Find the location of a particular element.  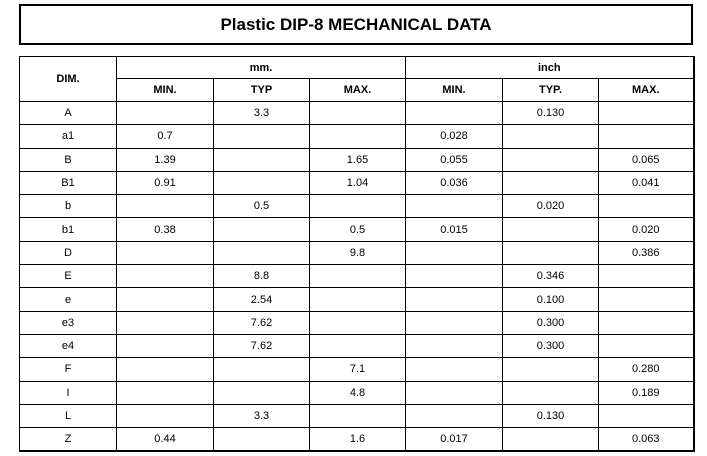

table-row: b 0.5 0.020 is located at coordinates (357, 206).